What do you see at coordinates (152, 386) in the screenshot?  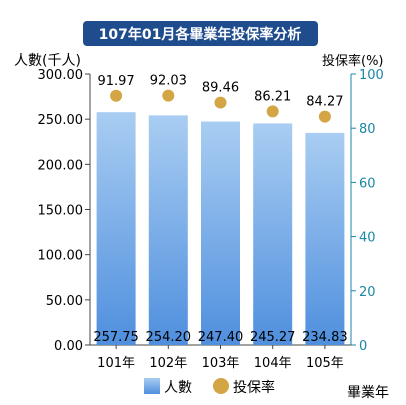 I see `legend-bar-swatch` at bounding box center [152, 386].